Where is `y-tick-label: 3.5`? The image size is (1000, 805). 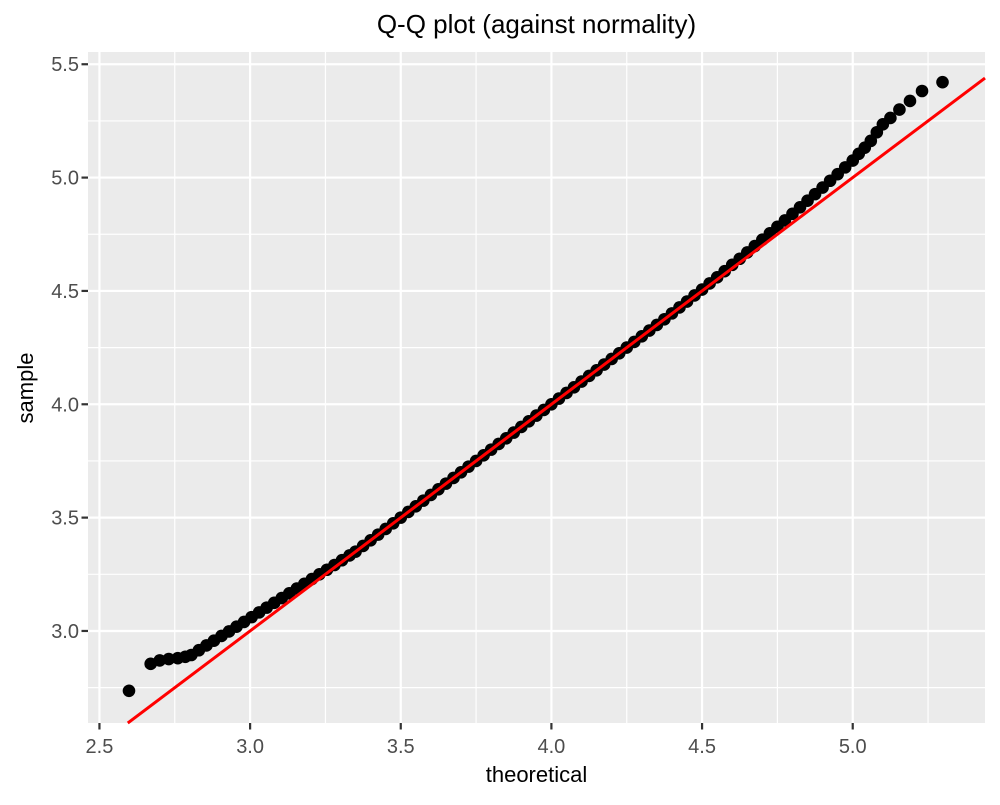 y-tick-label: 3.5 is located at coordinates (65, 519).